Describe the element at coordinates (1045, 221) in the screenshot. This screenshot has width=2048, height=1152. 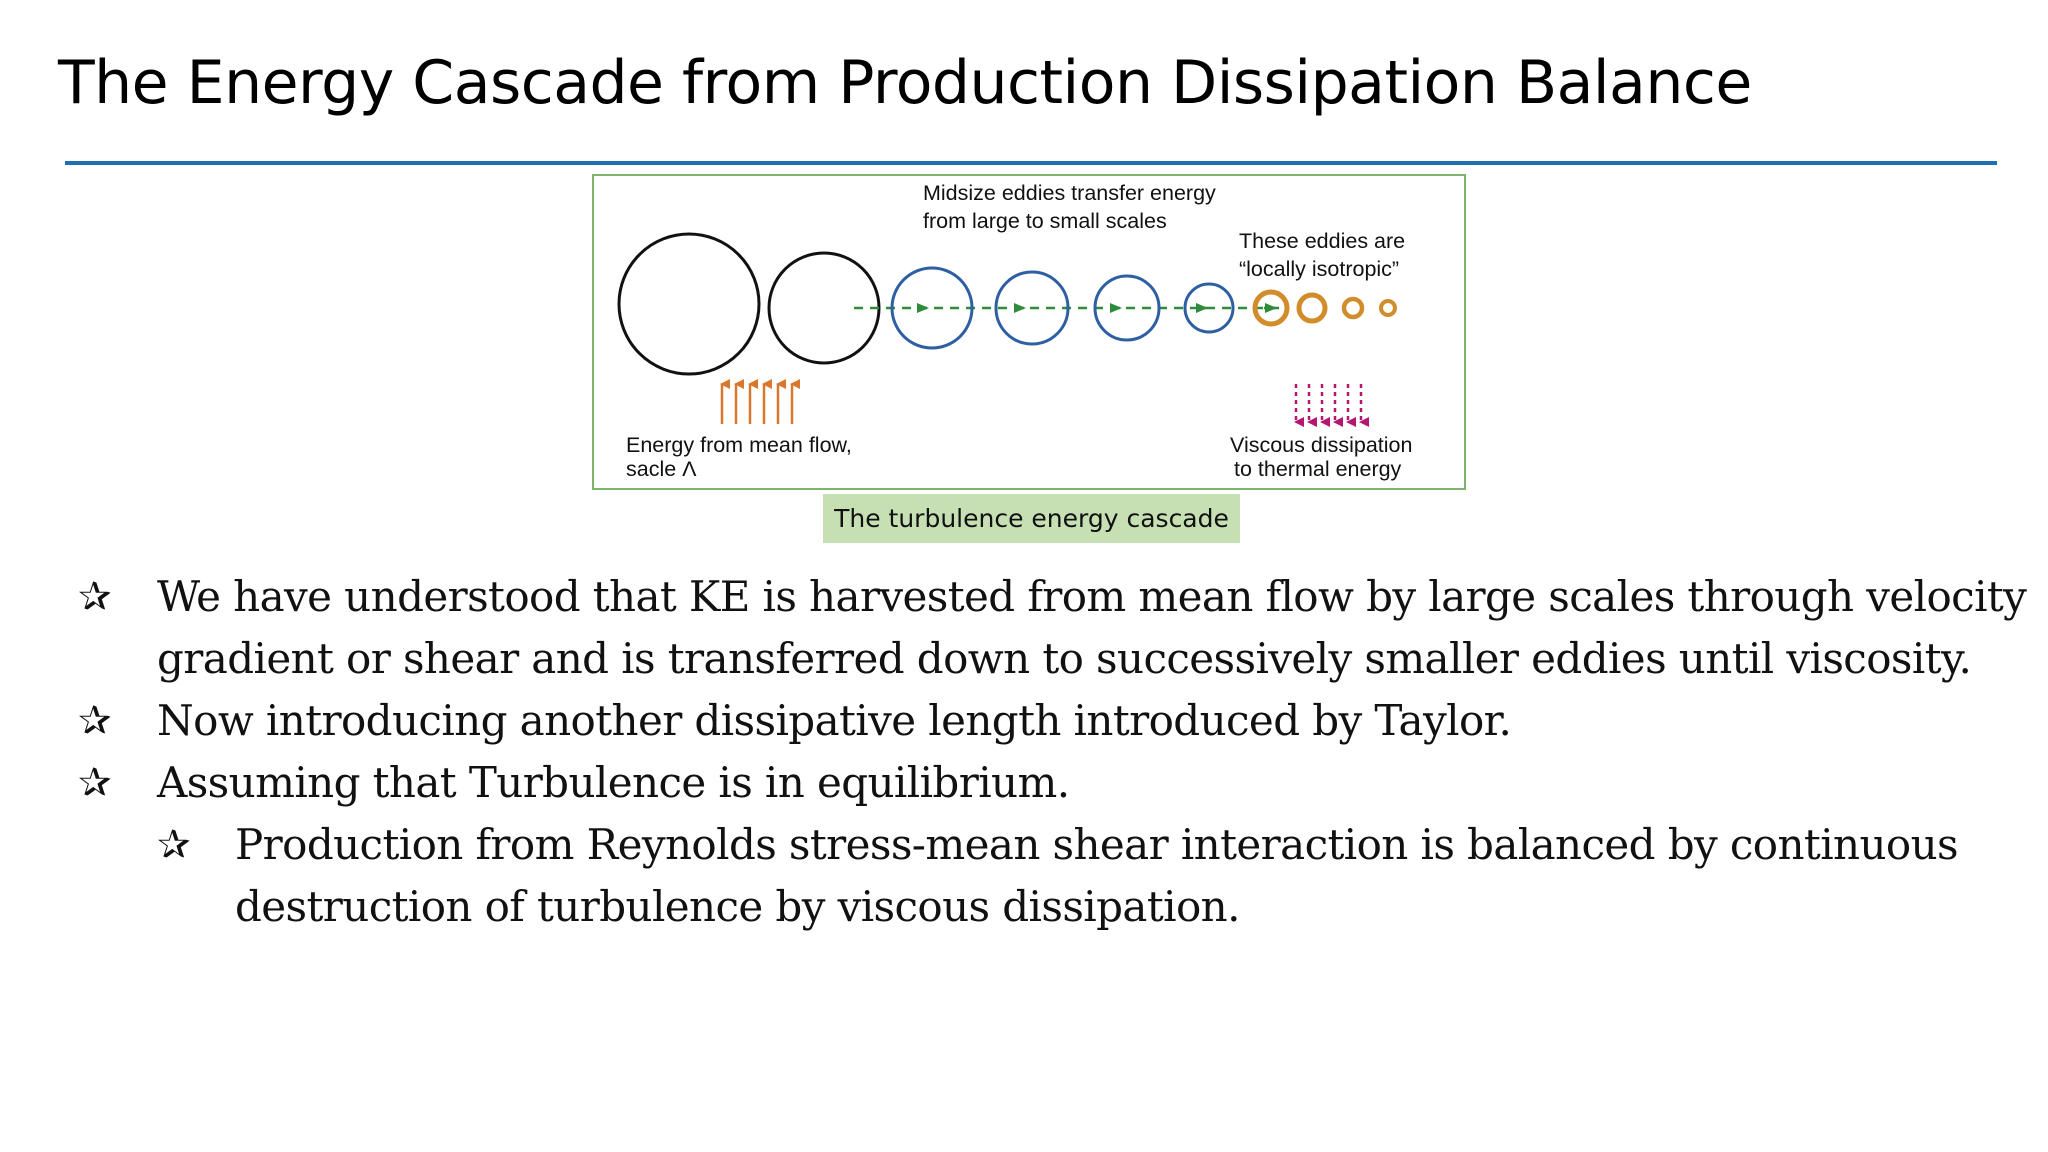
I see `top-label-line2: from large to small scales` at that location.